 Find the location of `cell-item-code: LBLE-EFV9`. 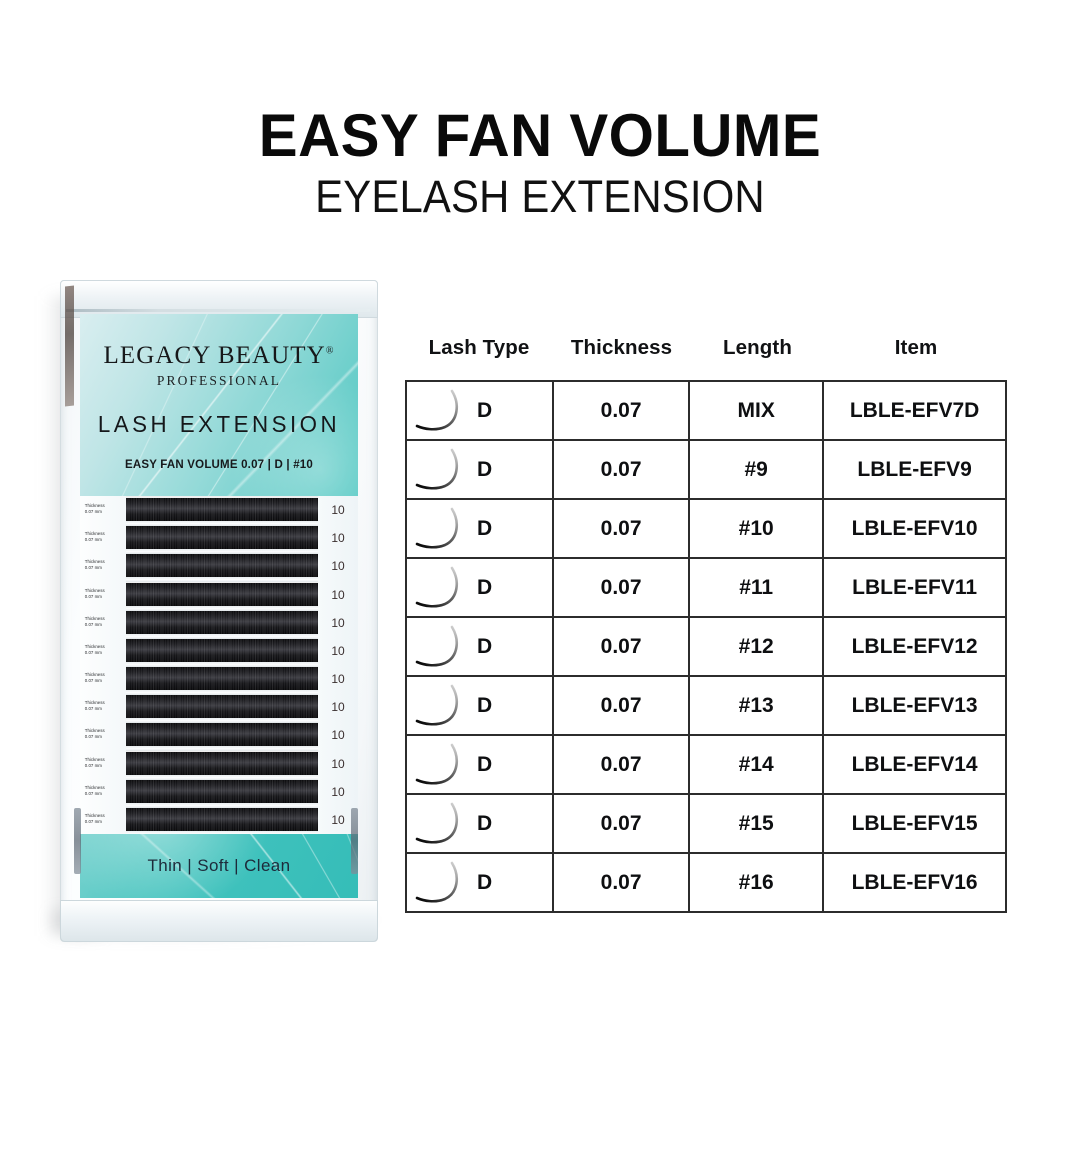

cell-item-code: LBLE-EFV9 is located at coordinates (914, 469).